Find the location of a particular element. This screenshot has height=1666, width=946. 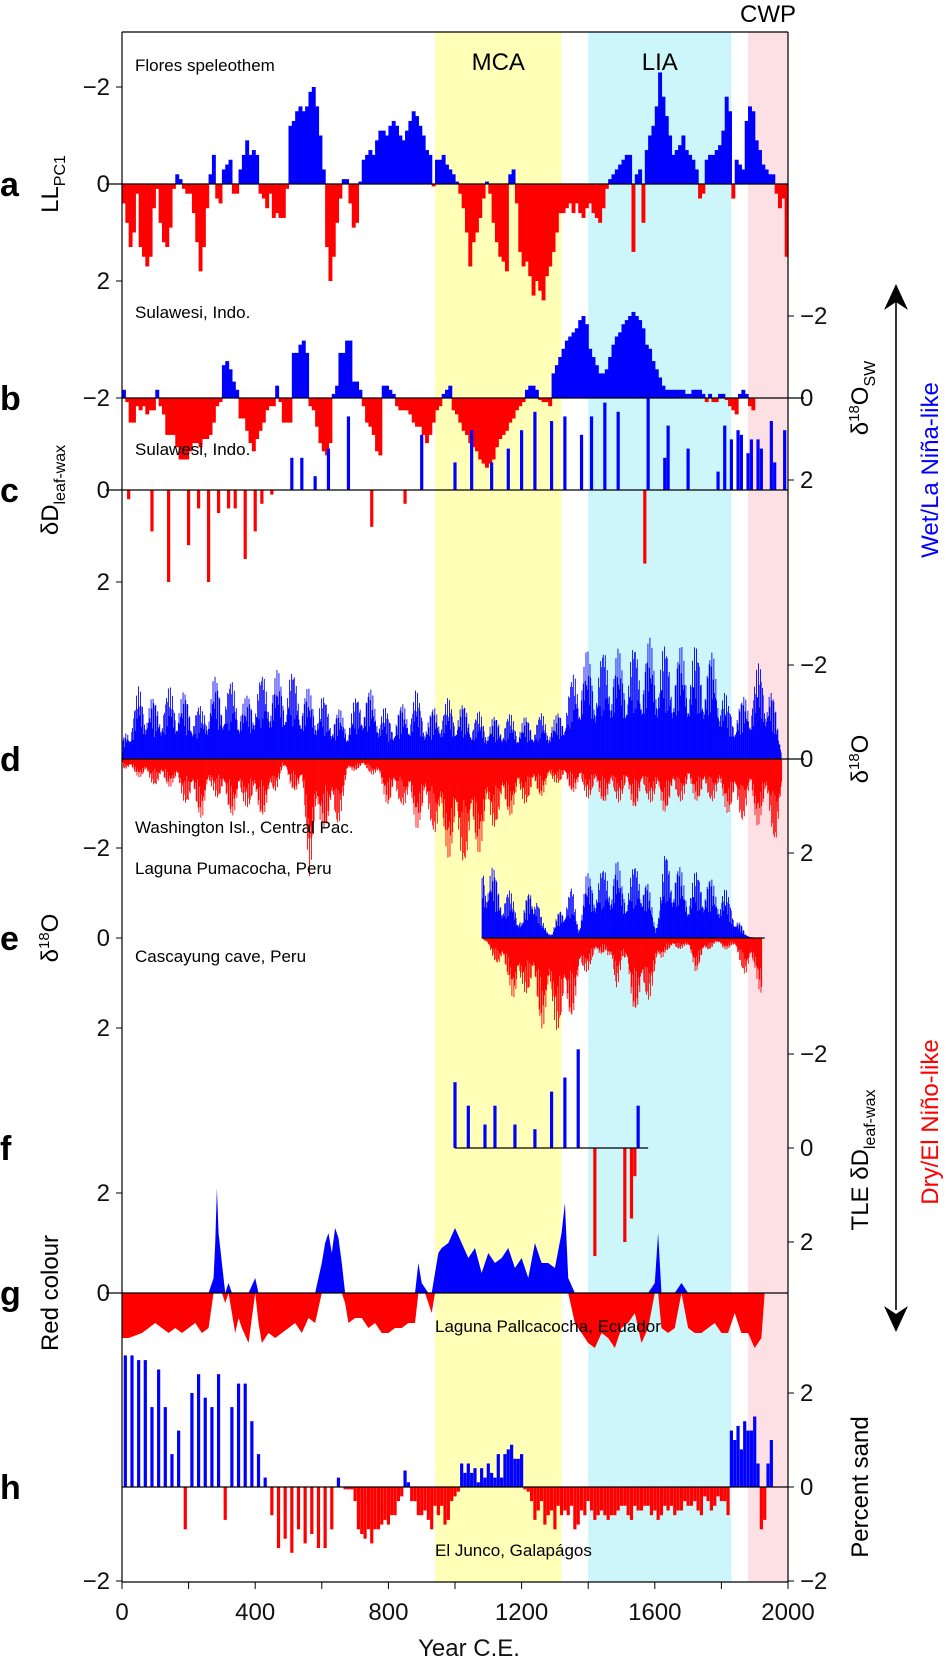

ytick-label-f: −2 is located at coordinates (813, 1054).